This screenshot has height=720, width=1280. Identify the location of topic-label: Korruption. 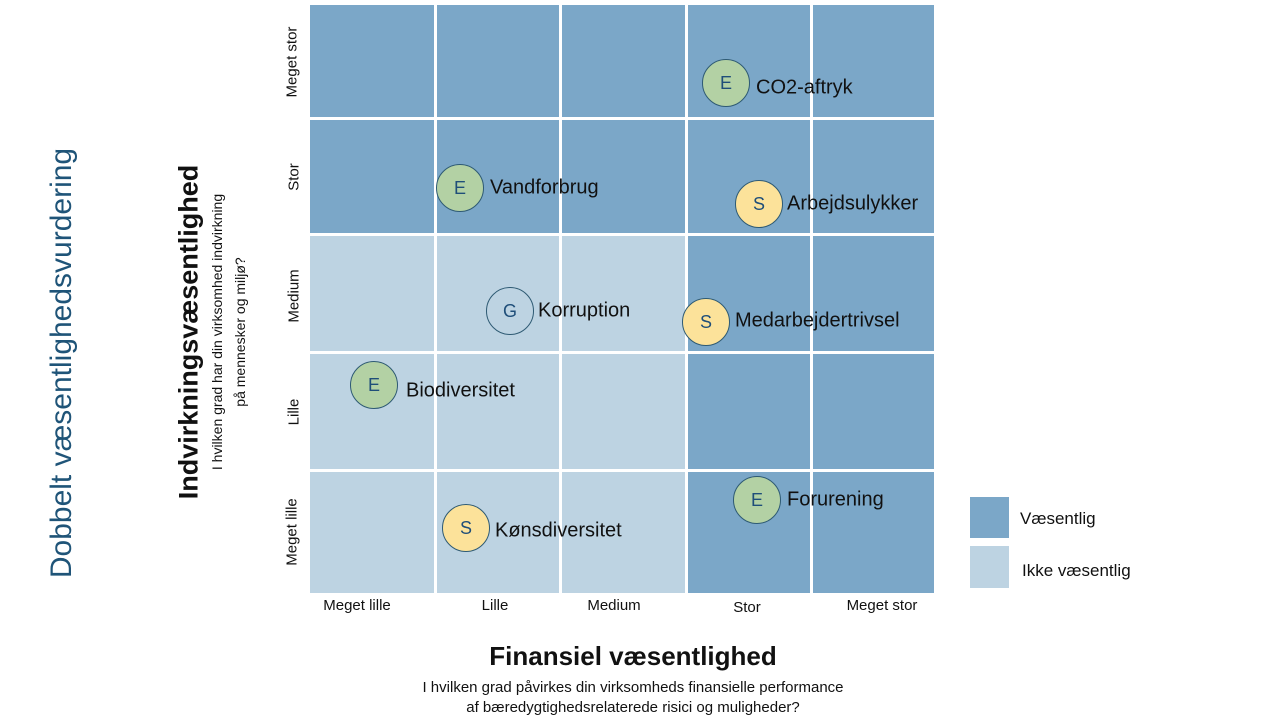
(584, 310).